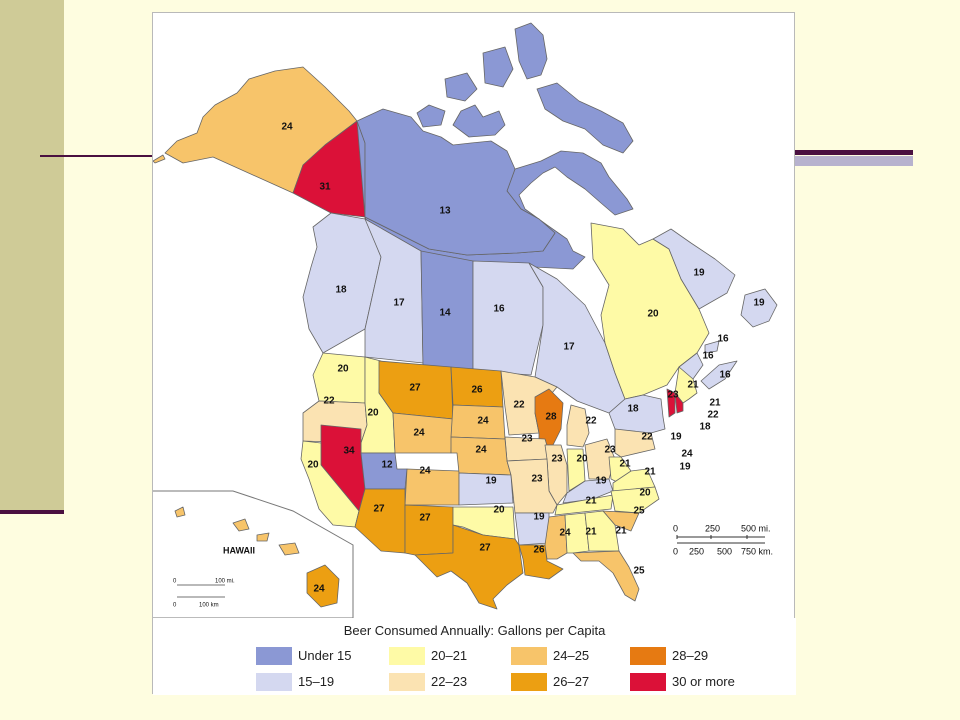  I want to click on region-colorado, so click(432, 487).